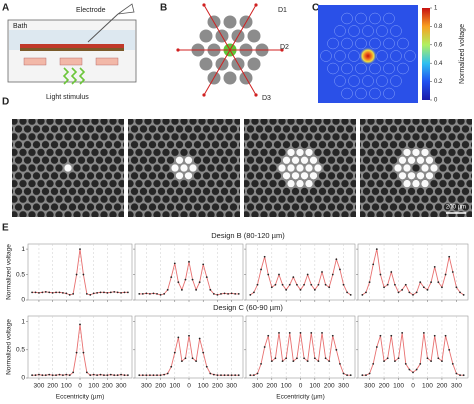 The height and width of the screenshot is (404, 474). I want to click on x-tick-label: 200, so click(384, 386).